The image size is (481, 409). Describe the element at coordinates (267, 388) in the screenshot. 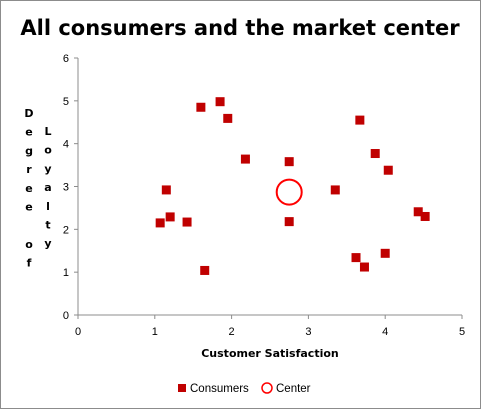

I see `legend-center-marker` at that location.